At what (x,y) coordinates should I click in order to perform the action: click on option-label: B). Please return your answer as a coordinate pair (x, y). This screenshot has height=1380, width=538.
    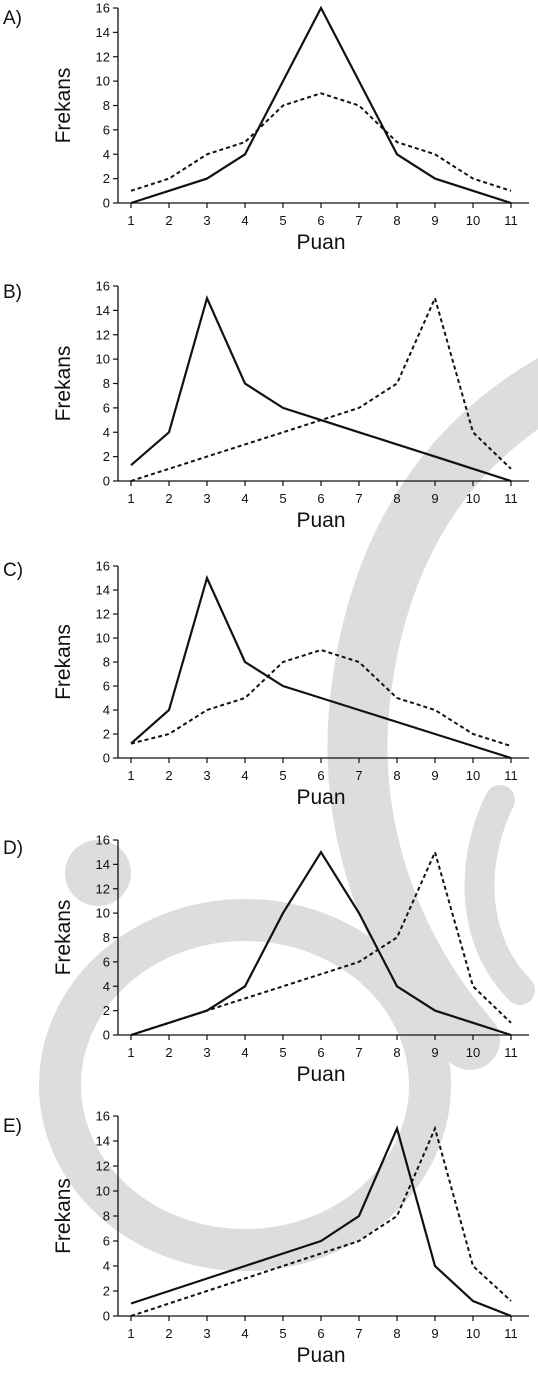
    Looking at the image, I should click on (12, 292).